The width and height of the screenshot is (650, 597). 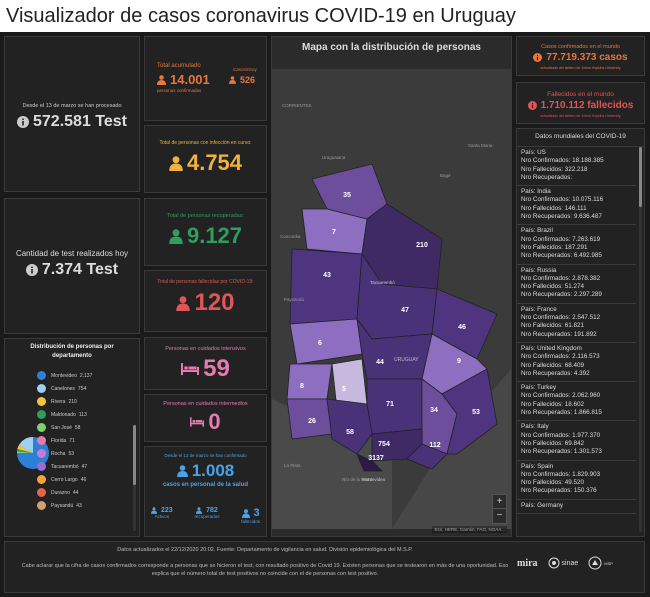 What do you see at coordinates (427, 456) in the screenshot?
I see `region-maldonado` at bounding box center [427, 456].